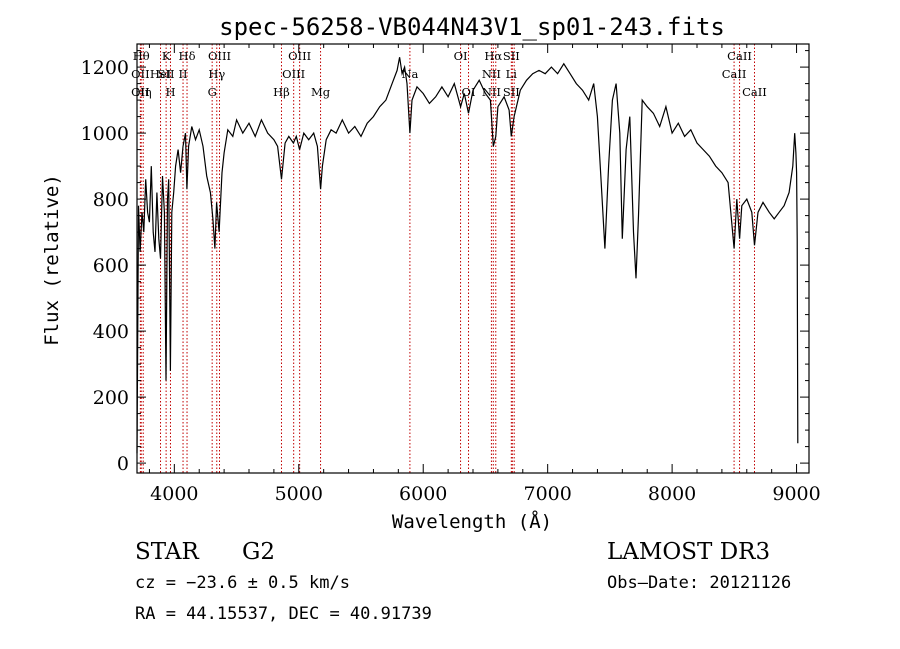 Image resolution: width=900 pixels, height=649 pixels. I want to click on marker-label: II, so click(182, 74).